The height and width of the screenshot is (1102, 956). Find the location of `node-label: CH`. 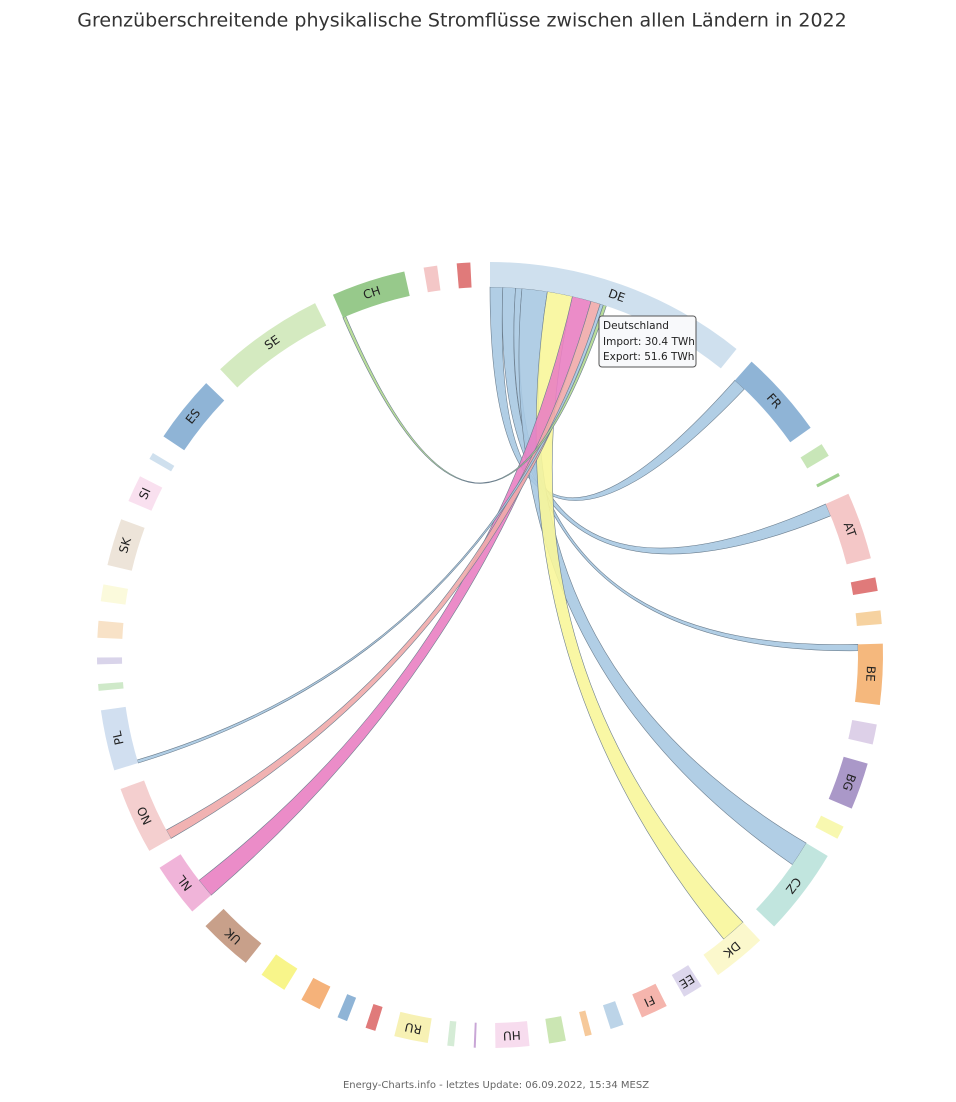

node-label: CH is located at coordinates (371, 292).